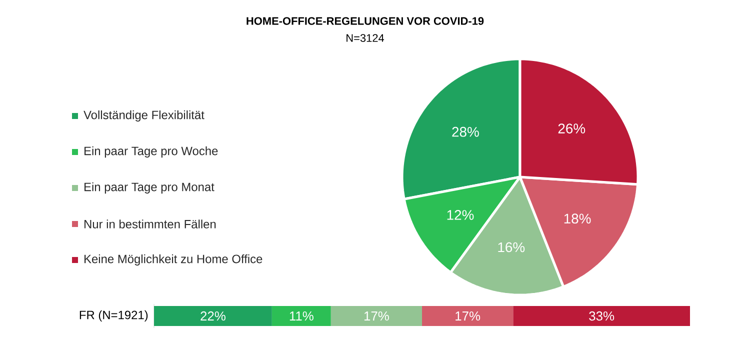 The image size is (730, 340). Describe the element at coordinates (365, 21) in the screenshot. I see `chart-title: HOME-OFFICE-REGELUNGEN VOR COVID-19` at that location.